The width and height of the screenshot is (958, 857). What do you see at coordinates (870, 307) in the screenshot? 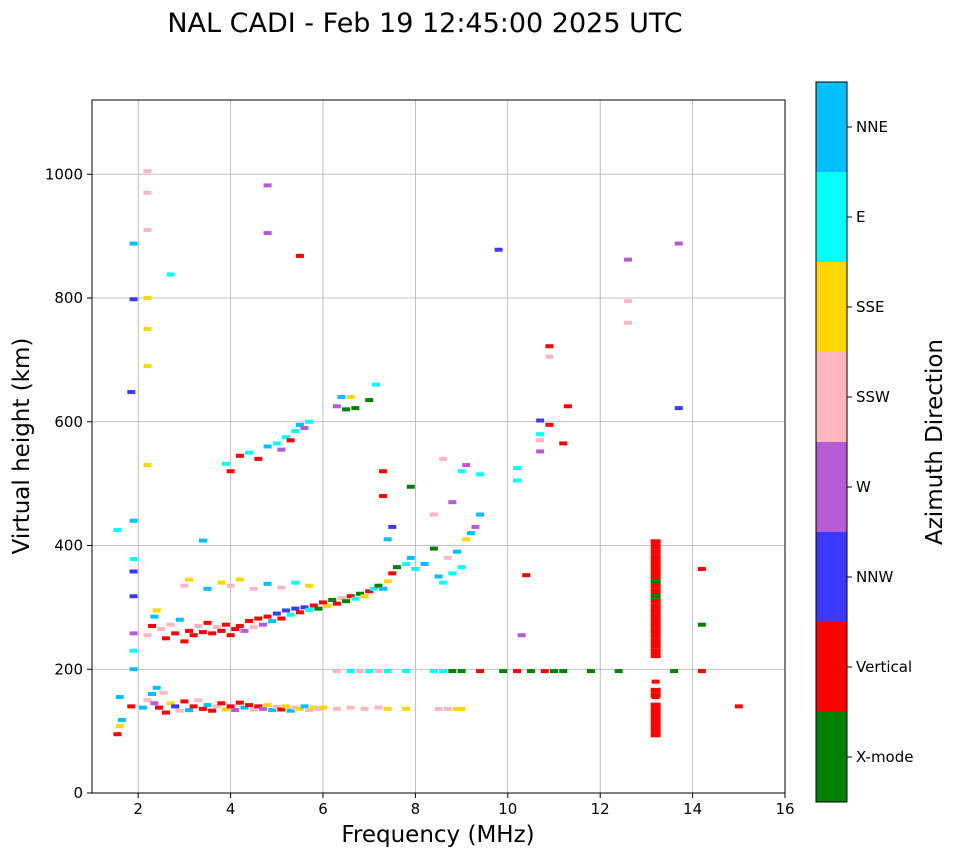
I see `colorbar-tick-label: SSE` at bounding box center [870, 307].